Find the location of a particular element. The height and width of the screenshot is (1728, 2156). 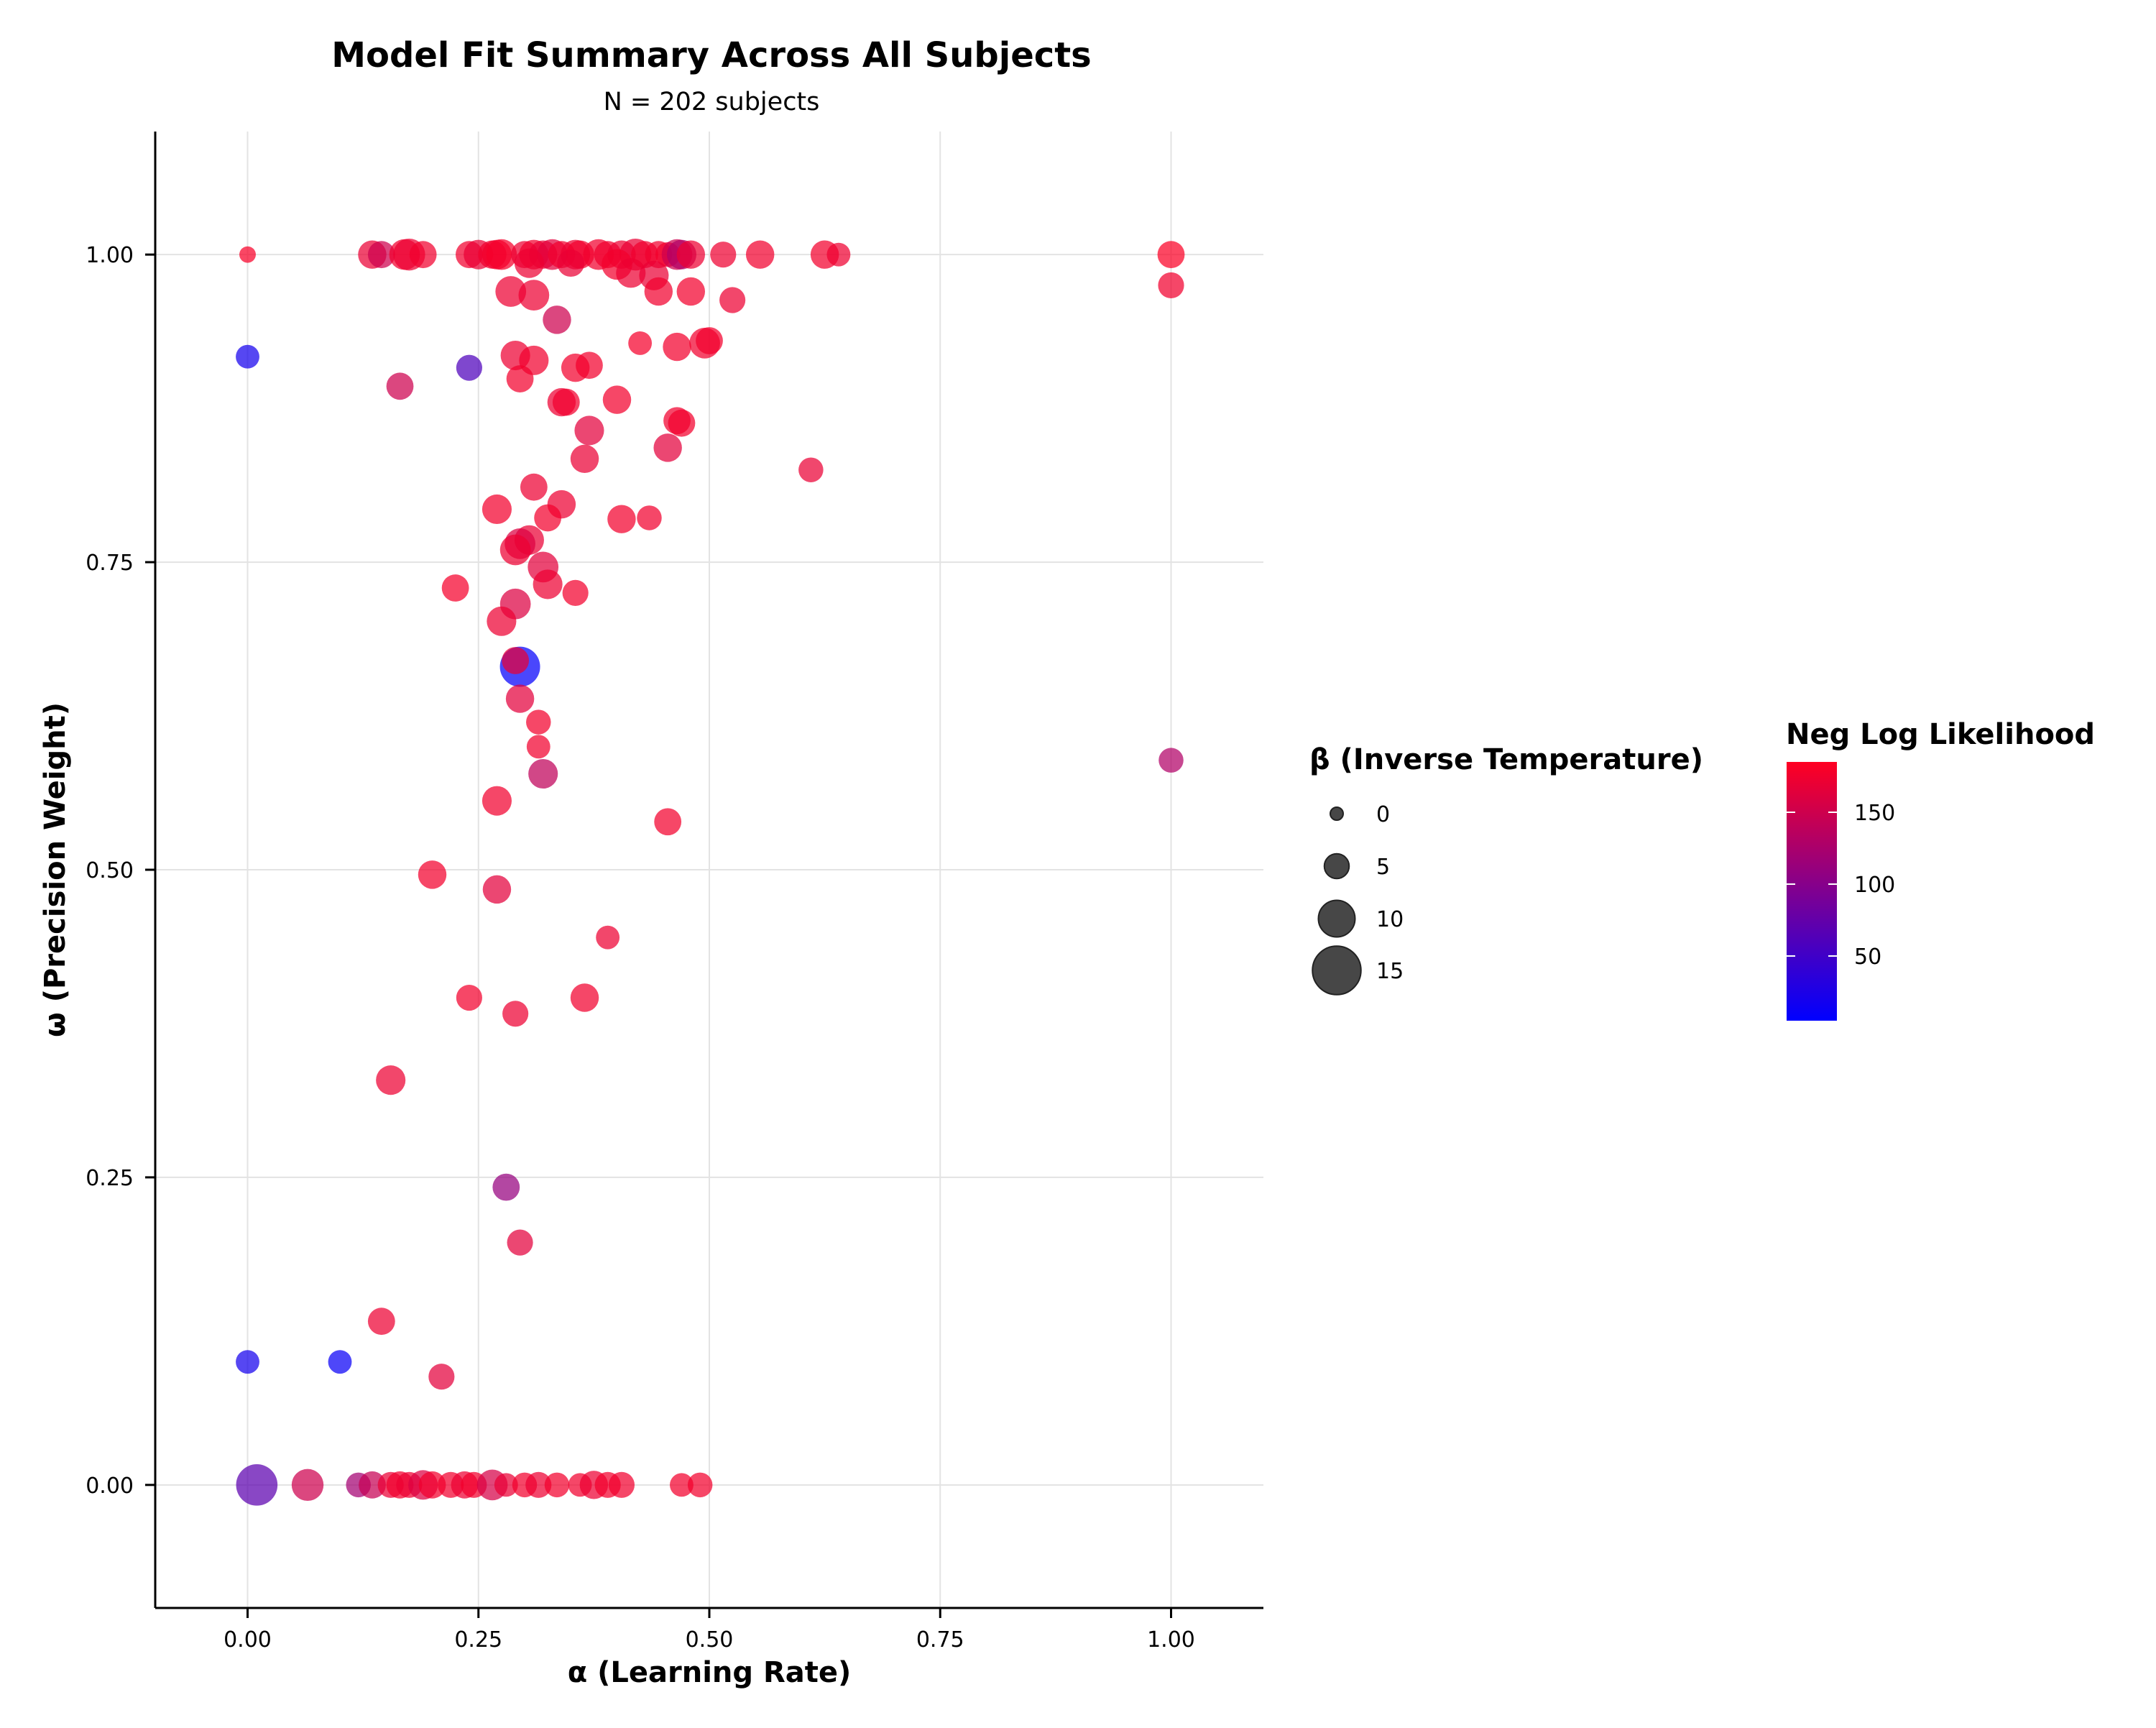

size-legend-label: 5 is located at coordinates (1383, 868).